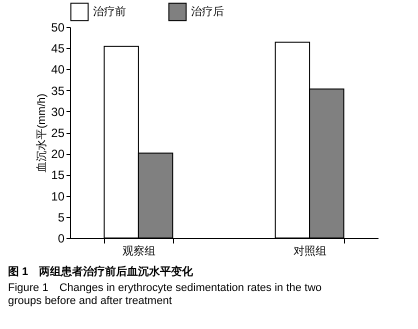  Describe the element at coordinates (139, 251) in the screenshot. I see `x-tick-label: 观察组` at that location.